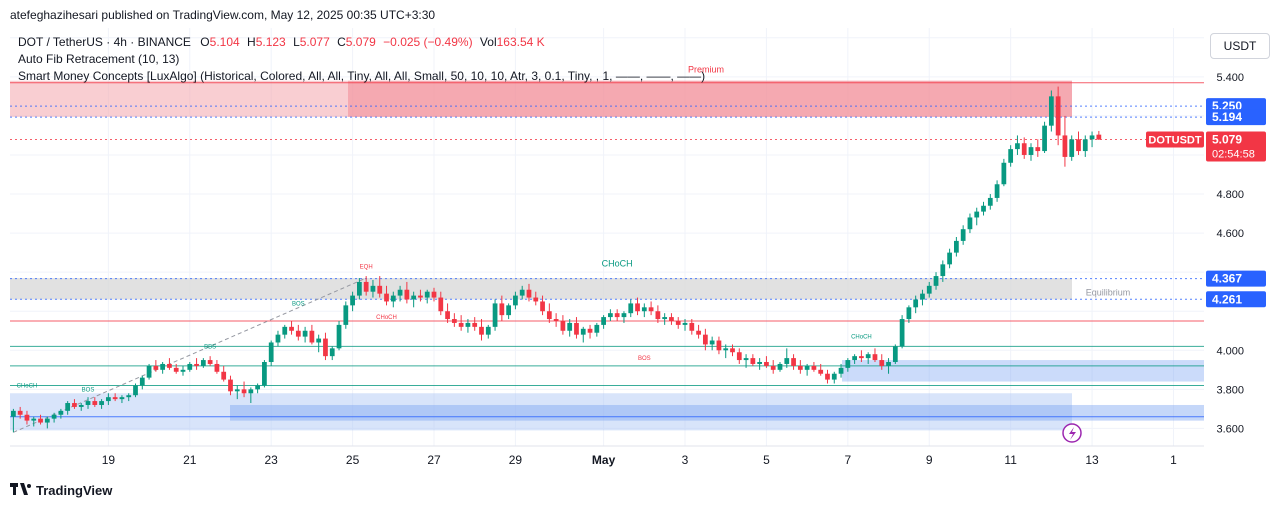  I want to click on tradingview-logo: TradingView, so click(61, 490).